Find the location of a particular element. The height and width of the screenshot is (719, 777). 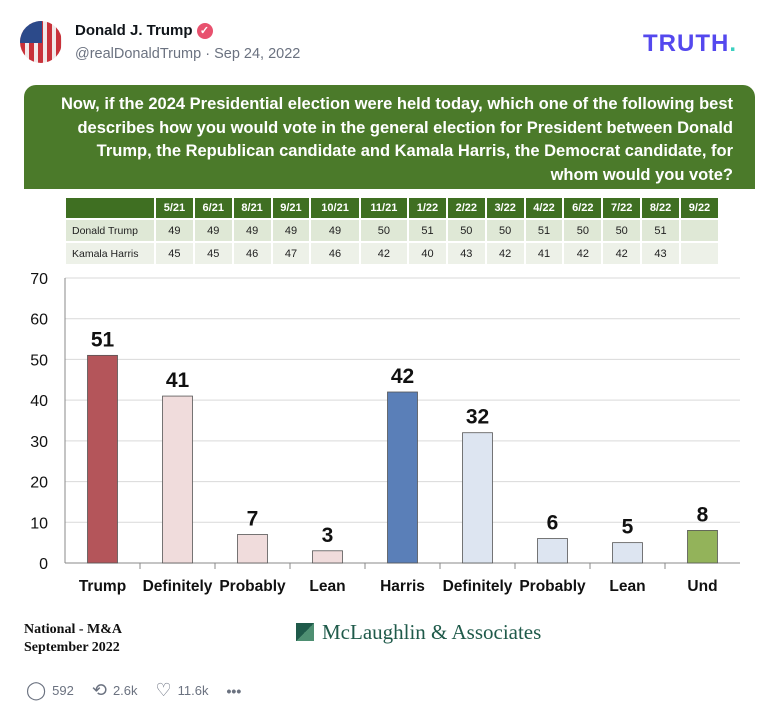

avatar is located at coordinates (41, 42).